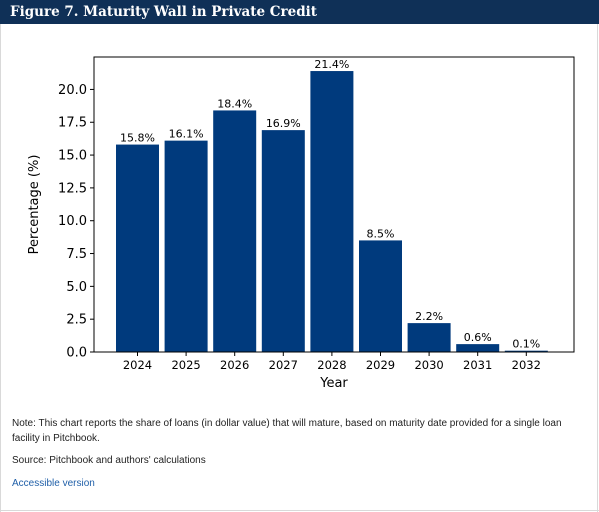  I want to click on bar-2032, so click(526, 351).